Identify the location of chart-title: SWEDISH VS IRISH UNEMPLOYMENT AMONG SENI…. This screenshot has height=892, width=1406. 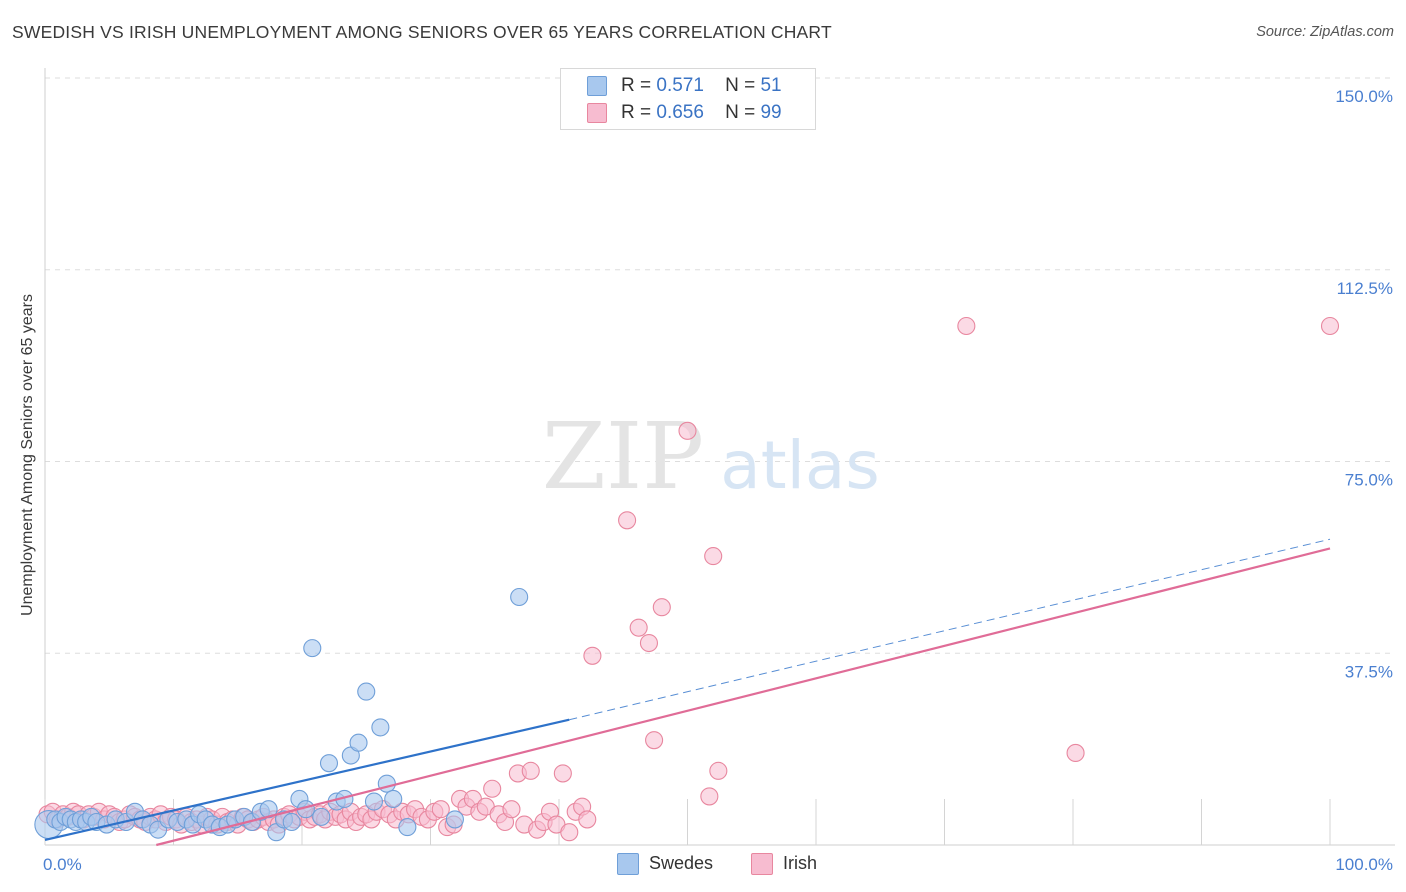
(422, 32).